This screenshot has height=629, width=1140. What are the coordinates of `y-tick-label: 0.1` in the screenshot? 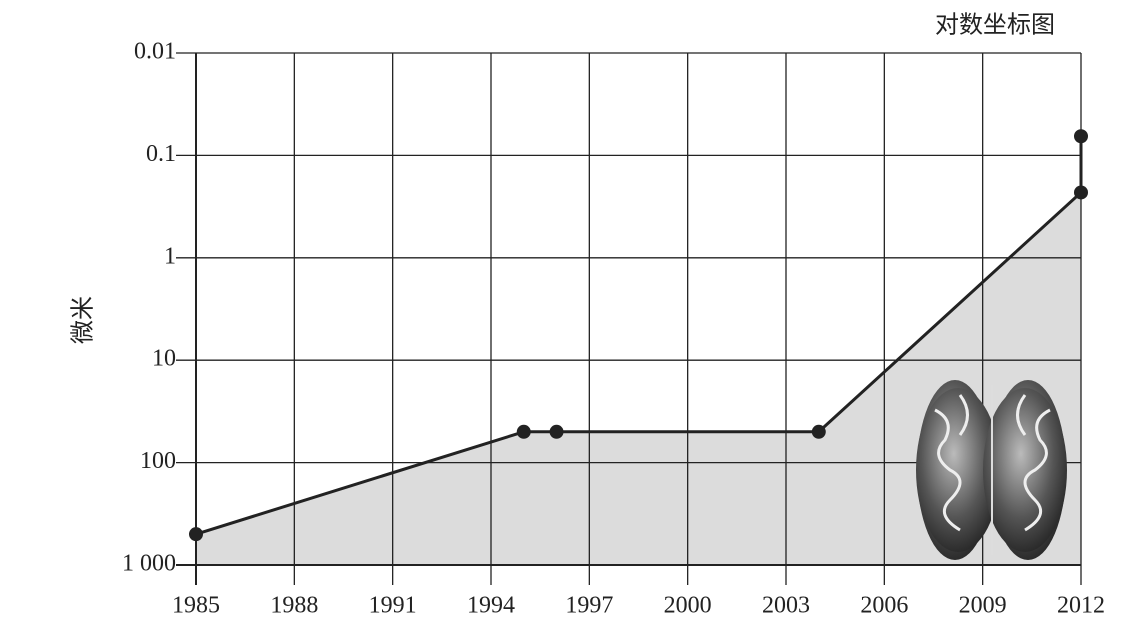 It's located at (161, 154).